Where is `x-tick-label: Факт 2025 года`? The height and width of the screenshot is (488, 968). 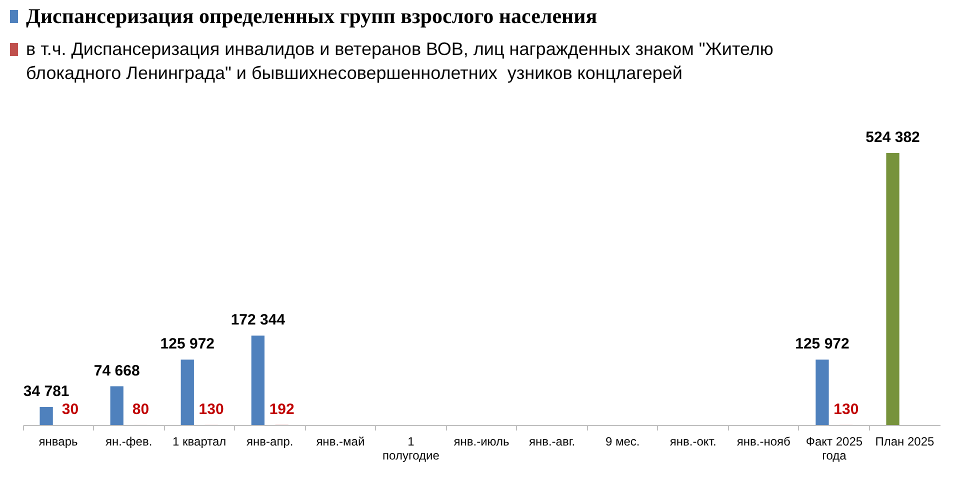
x-tick-label: Факт 2025 года is located at coordinates (834, 448).